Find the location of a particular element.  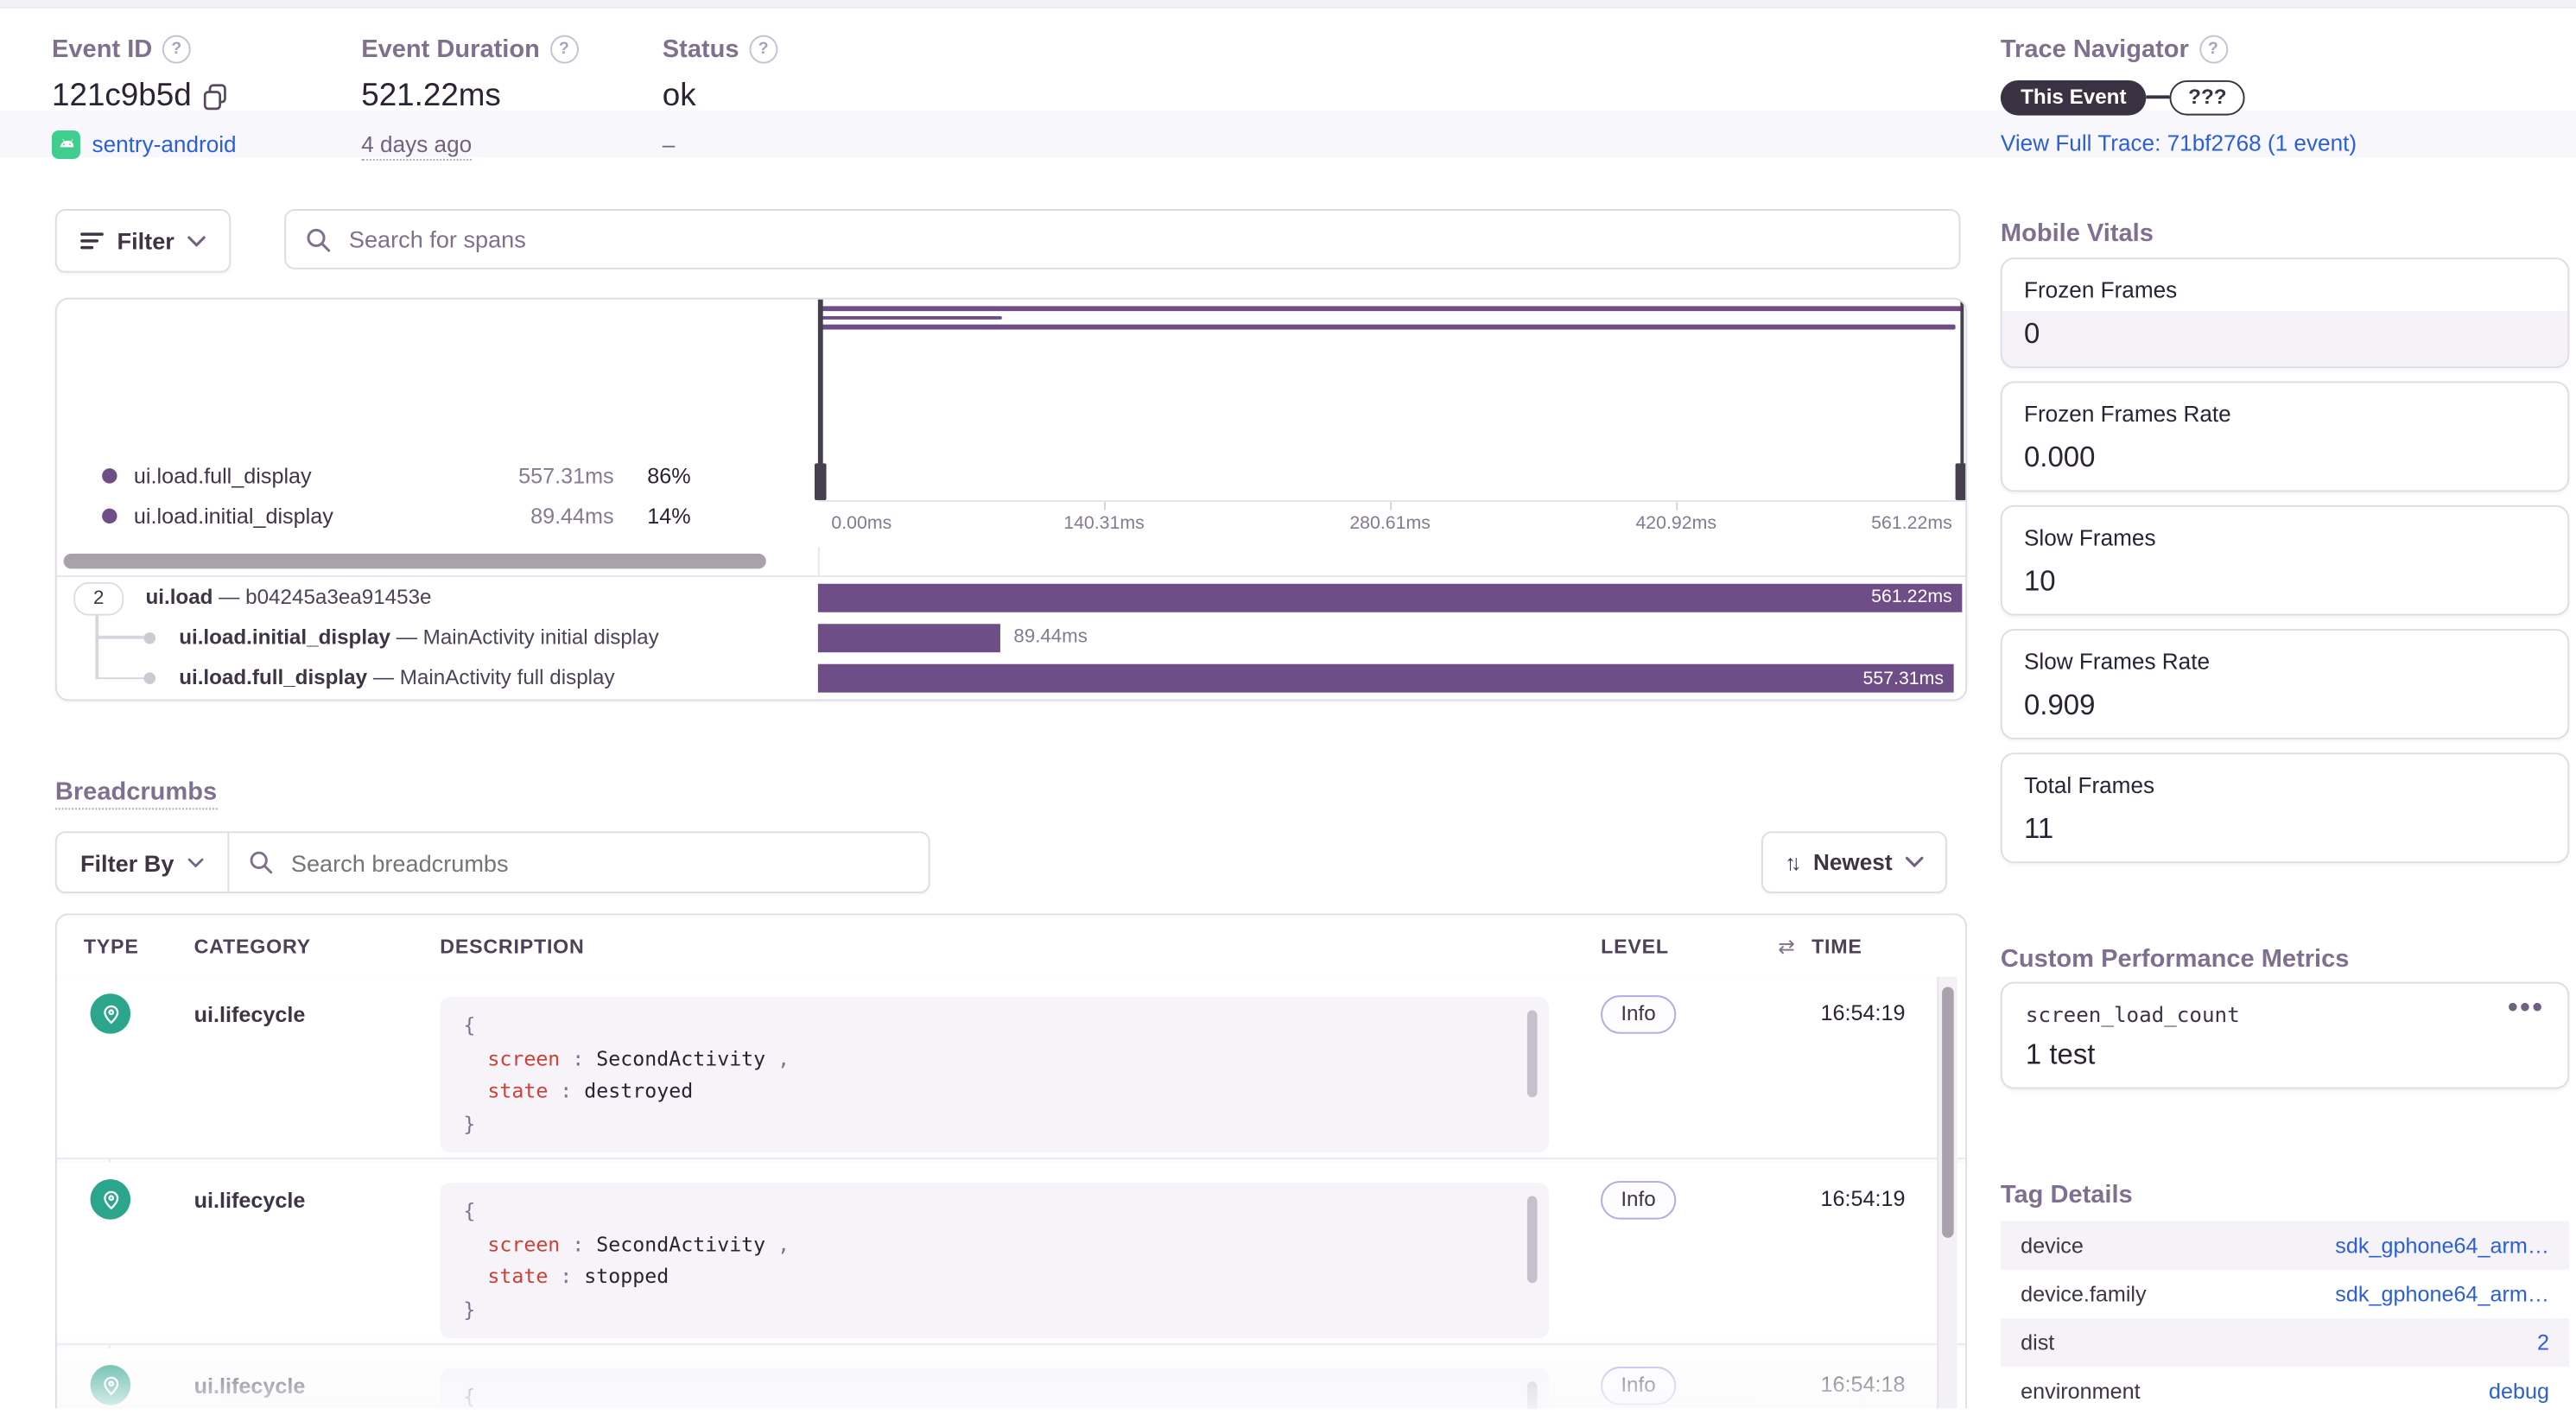

axis-tick is located at coordinates (1677, 506).